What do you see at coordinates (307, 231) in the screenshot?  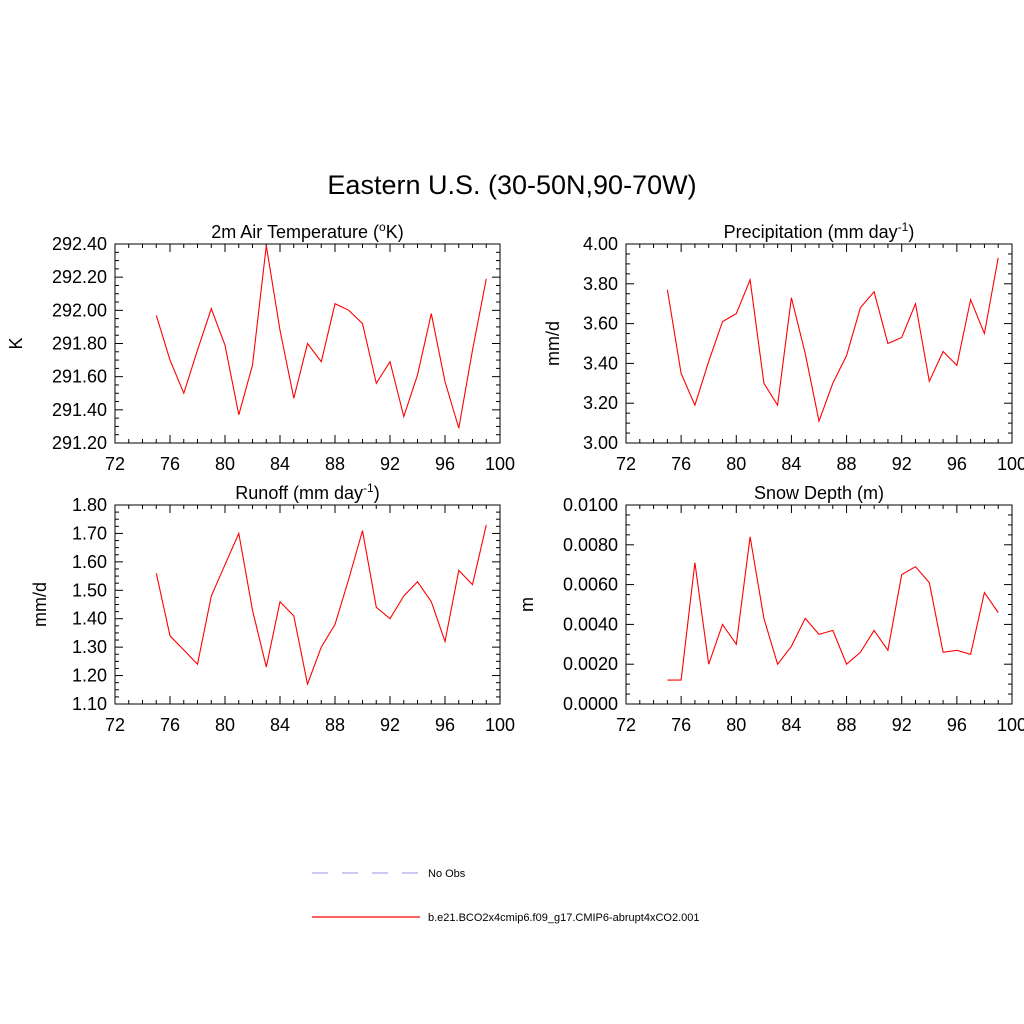 I see `panel-title: 2m Air Temperature (oK)` at bounding box center [307, 231].